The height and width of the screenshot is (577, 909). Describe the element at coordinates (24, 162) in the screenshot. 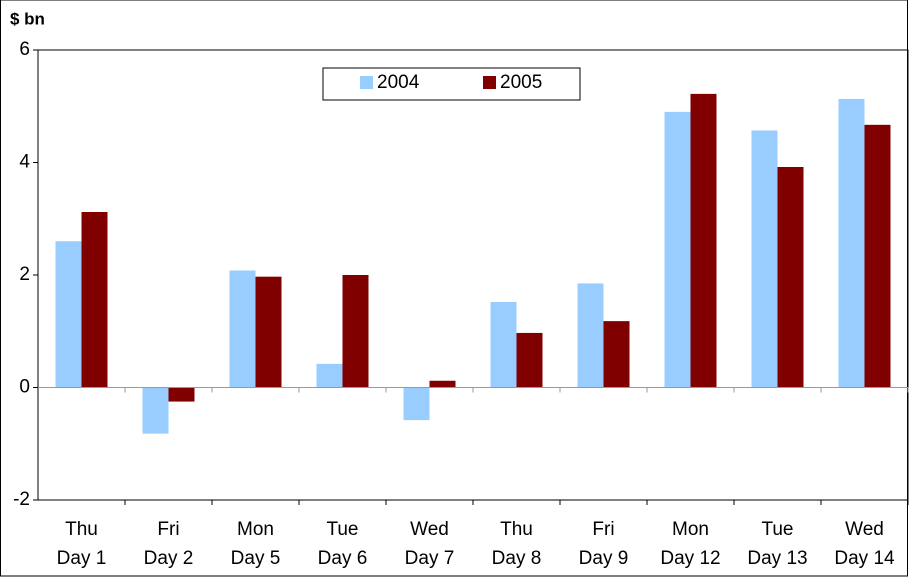

I see `y-tick-label: 4` at that location.